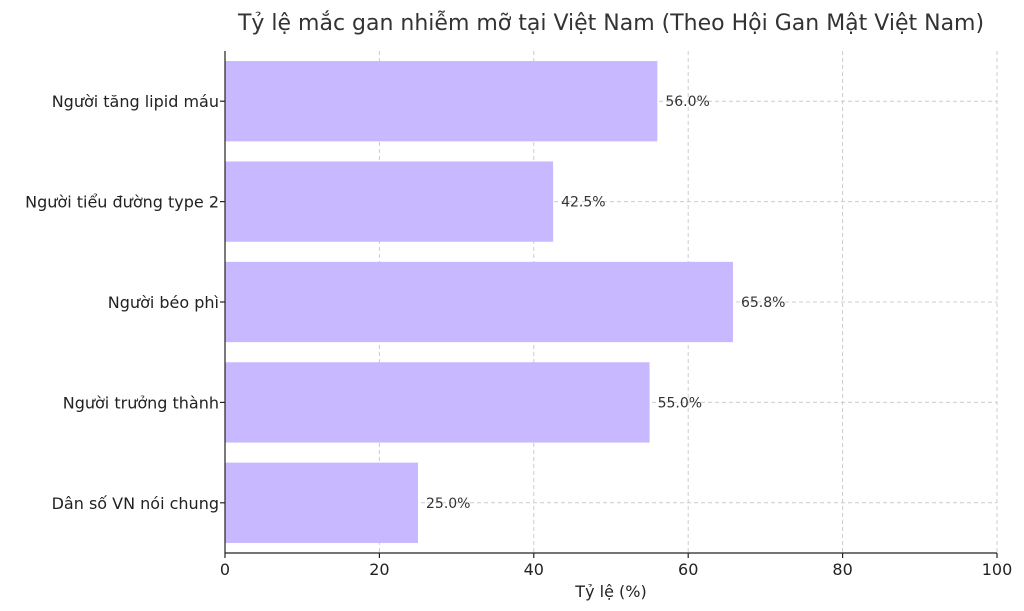  I want to click on x-tick-label: 40, so click(534, 569).